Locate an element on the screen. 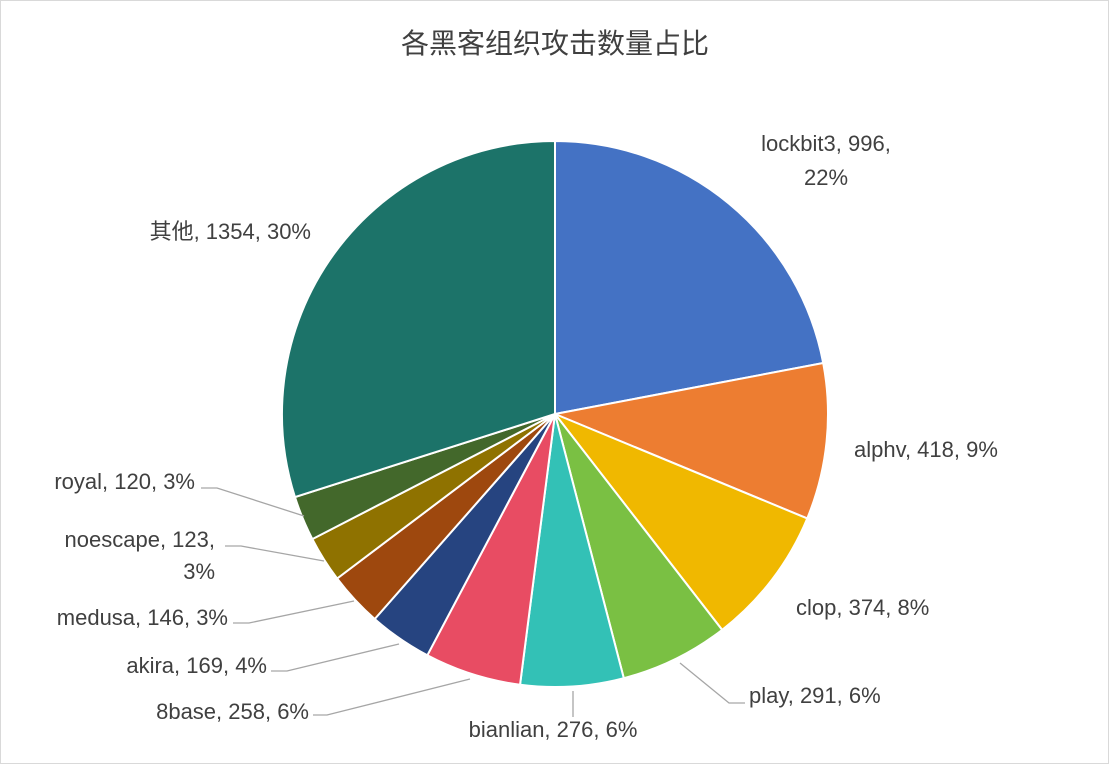 The image size is (1109, 764). data-label-line: 其他, 1354, 30% is located at coordinates (230, 231).